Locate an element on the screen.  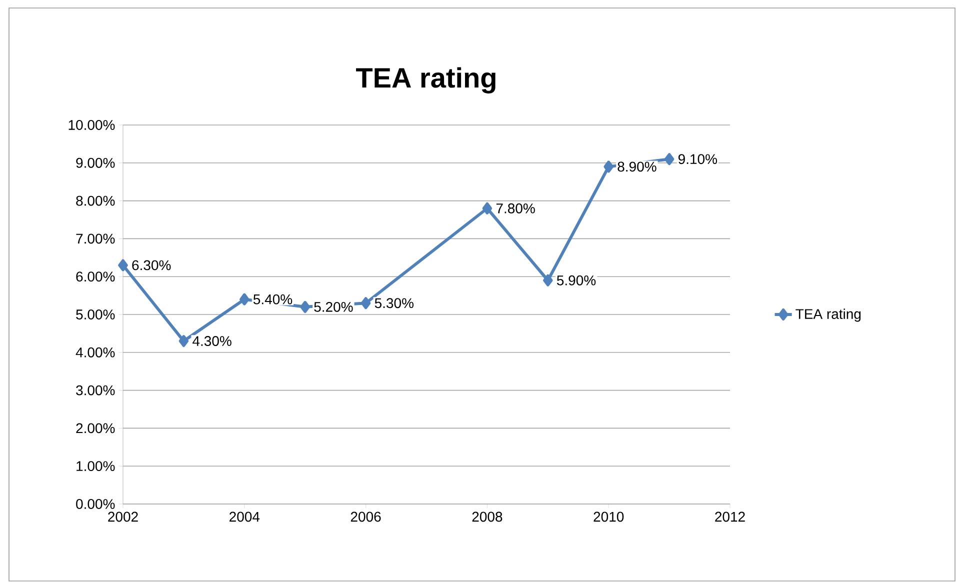
y-tick-label: 3.00% is located at coordinates (95, 390).